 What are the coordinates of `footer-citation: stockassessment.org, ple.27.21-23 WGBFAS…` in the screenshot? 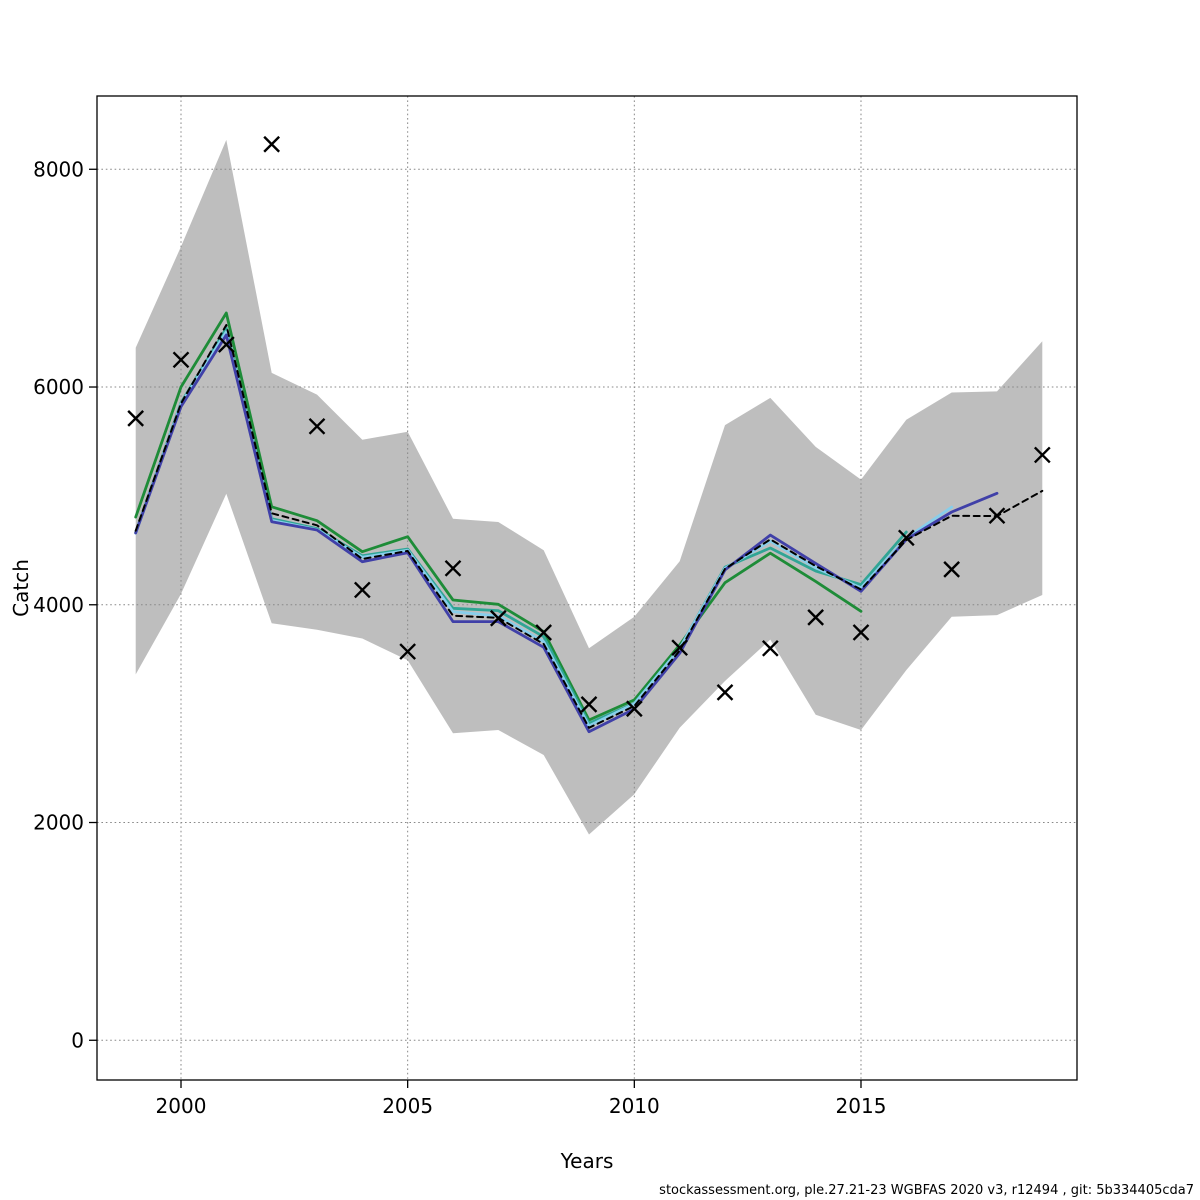 It's located at (926, 1190).